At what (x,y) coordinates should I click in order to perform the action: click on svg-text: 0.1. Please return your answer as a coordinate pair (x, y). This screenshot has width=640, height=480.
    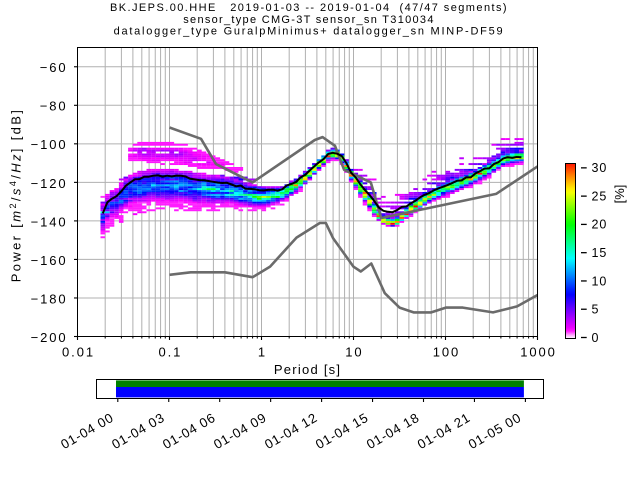
    Looking at the image, I should click on (171, 352).